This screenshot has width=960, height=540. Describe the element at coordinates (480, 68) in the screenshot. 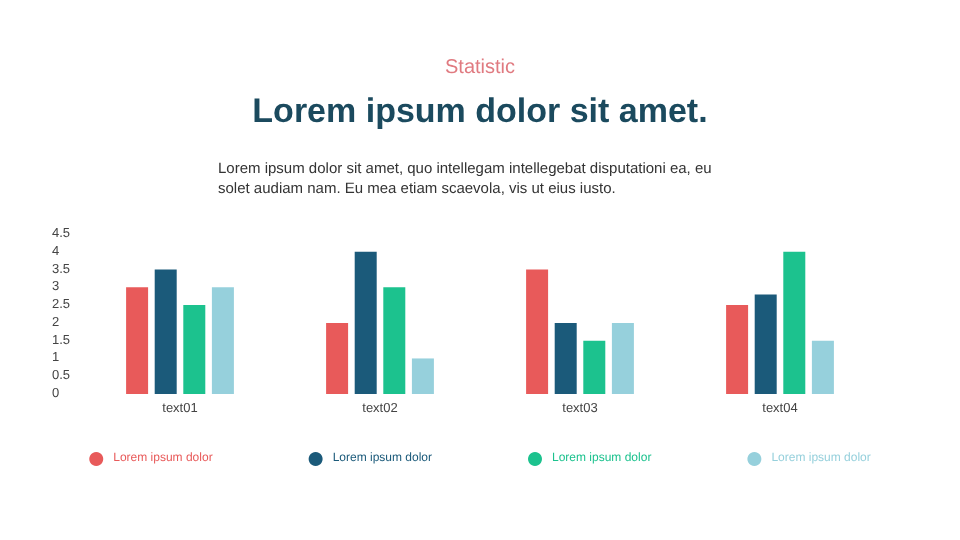

I see `chart-subtitle: Statistic` at that location.